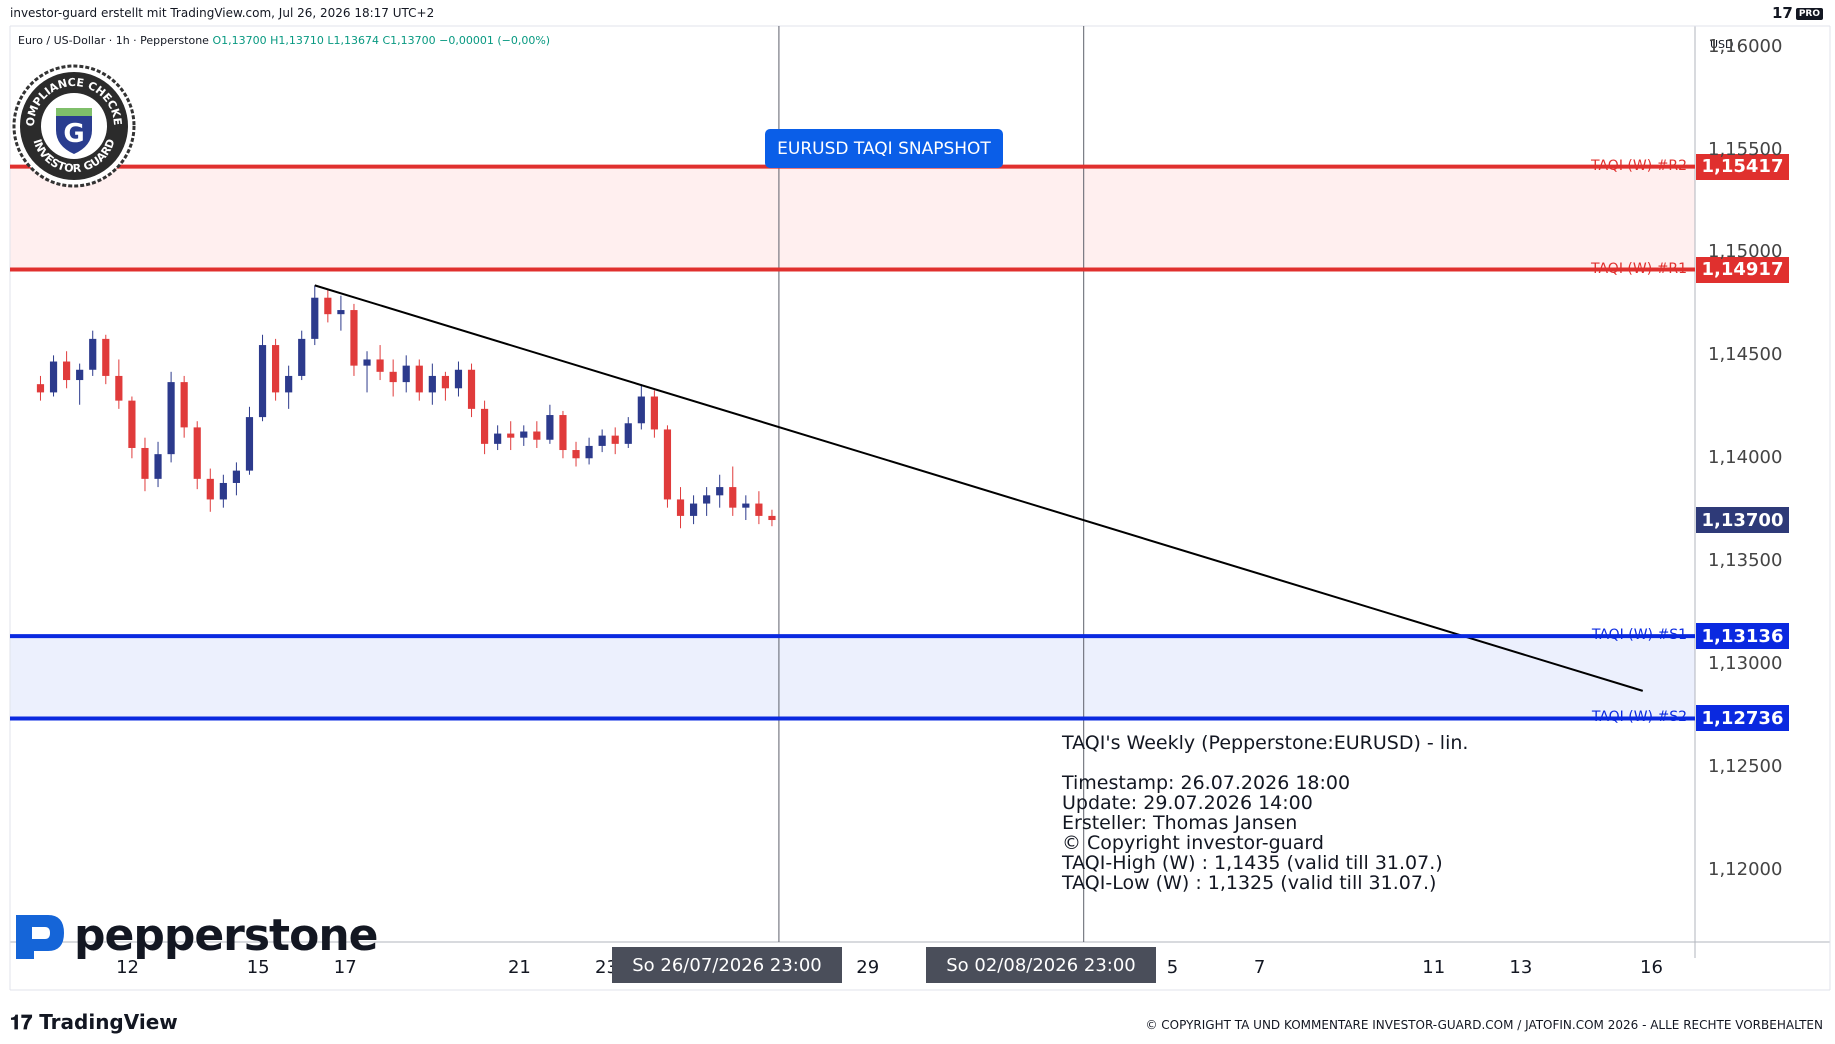 The width and height of the screenshot is (1835, 1044). I want to click on y-tick-label: 1,15000, so click(1745, 252).